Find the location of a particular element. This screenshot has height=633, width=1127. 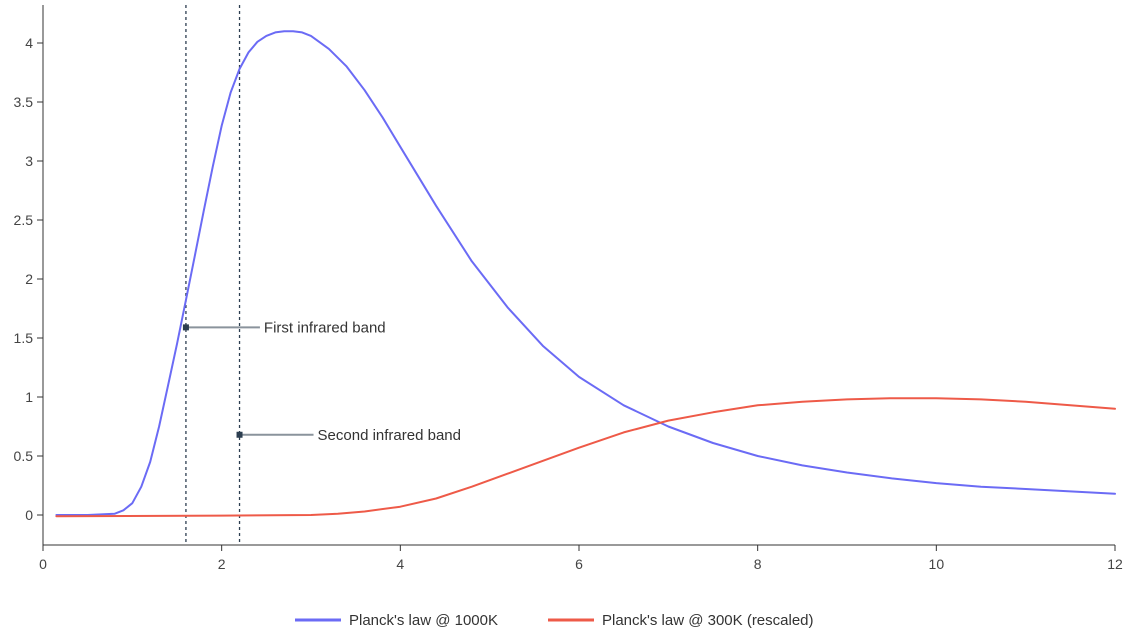

y-tick-label: 3.5 is located at coordinates (24, 102).